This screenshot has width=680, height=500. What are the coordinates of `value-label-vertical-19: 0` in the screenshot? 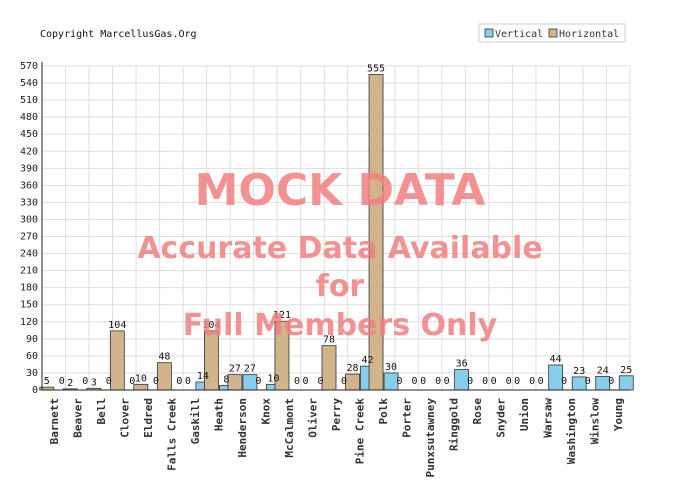 It's located at (509, 381).